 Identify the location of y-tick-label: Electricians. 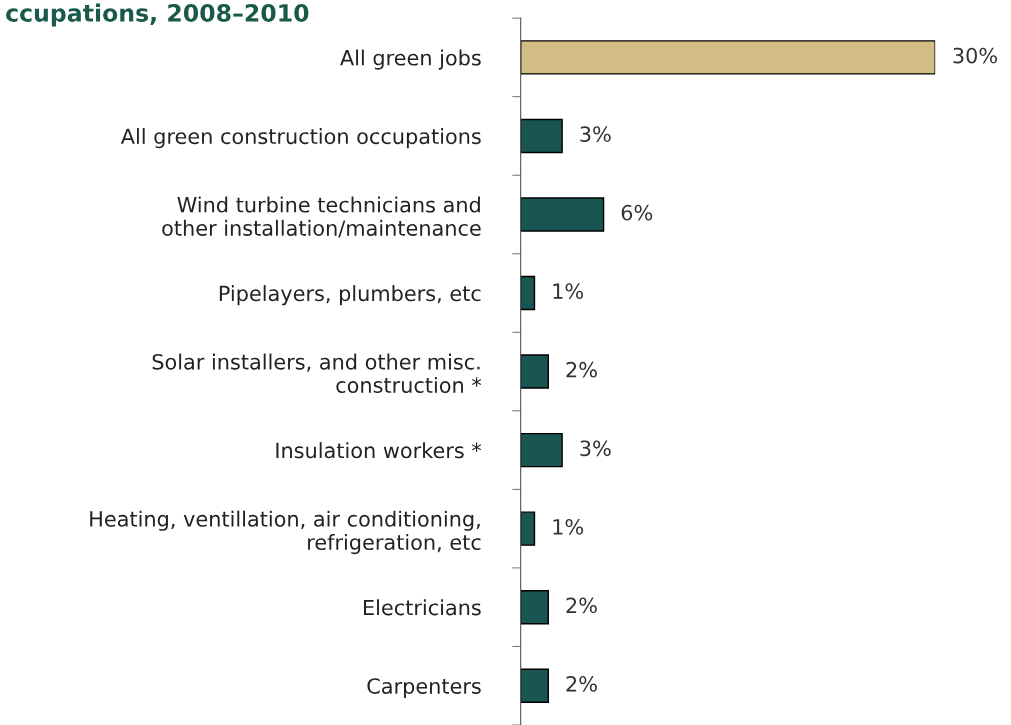
(422, 607).